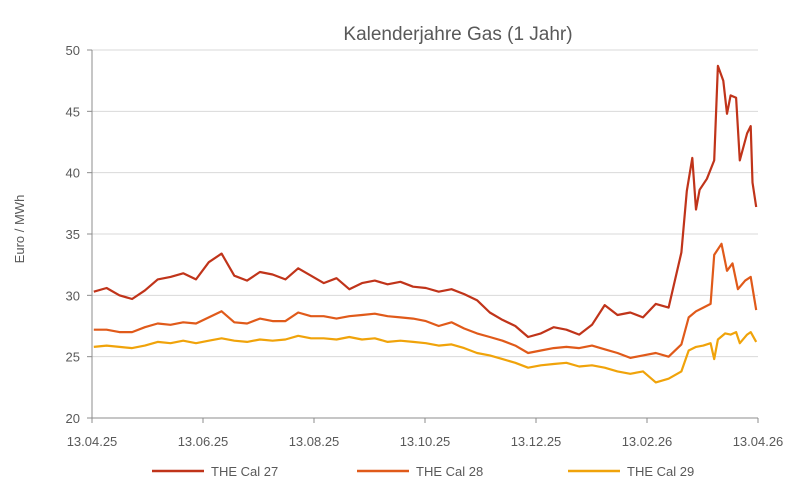 This screenshot has height=495, width=802. What do you see at coordinates (92, 441) in the screenshot?
I see `x-tick-label: 13.04.25` at bounding box center [92, 441].